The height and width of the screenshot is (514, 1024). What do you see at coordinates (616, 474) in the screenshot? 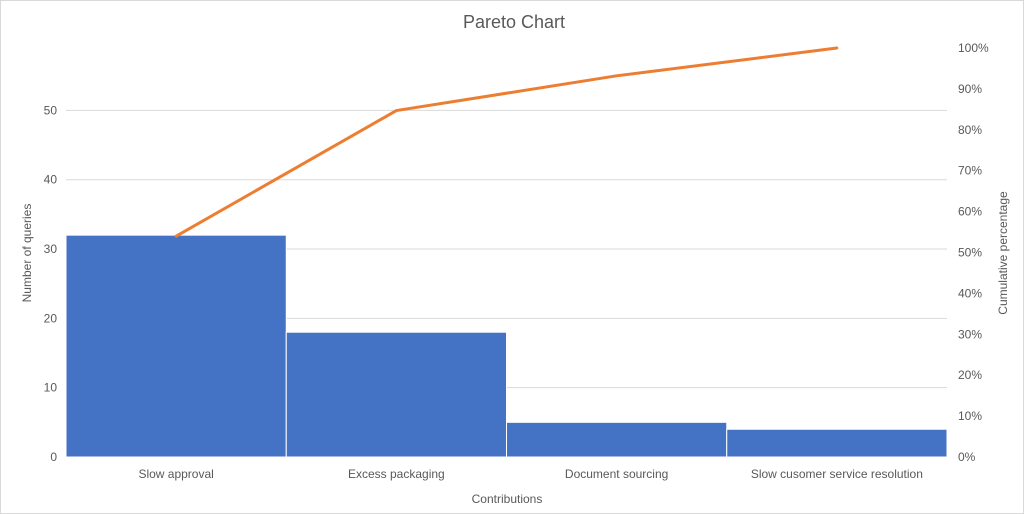
I see `category-label: Document sourcing` at bounding box center [616, 474].